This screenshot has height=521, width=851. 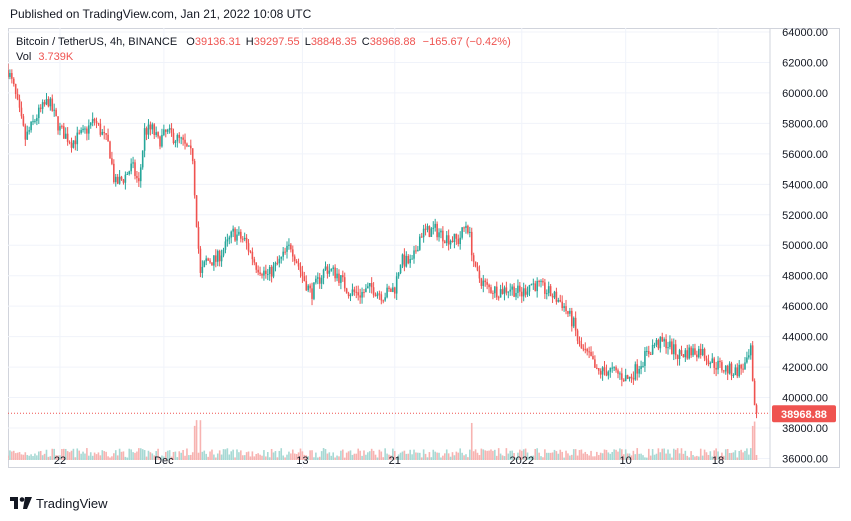 I want to click on volume-label: Vol, so click(x=24, y=57).